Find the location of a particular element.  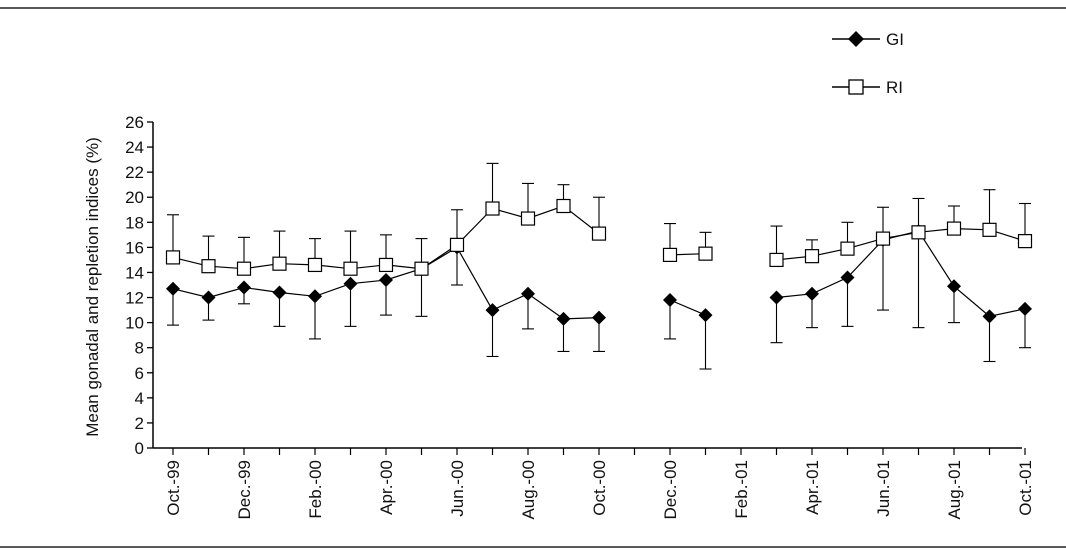

x-tick-label: Apr.-00 is located at coordinates (386, 487).